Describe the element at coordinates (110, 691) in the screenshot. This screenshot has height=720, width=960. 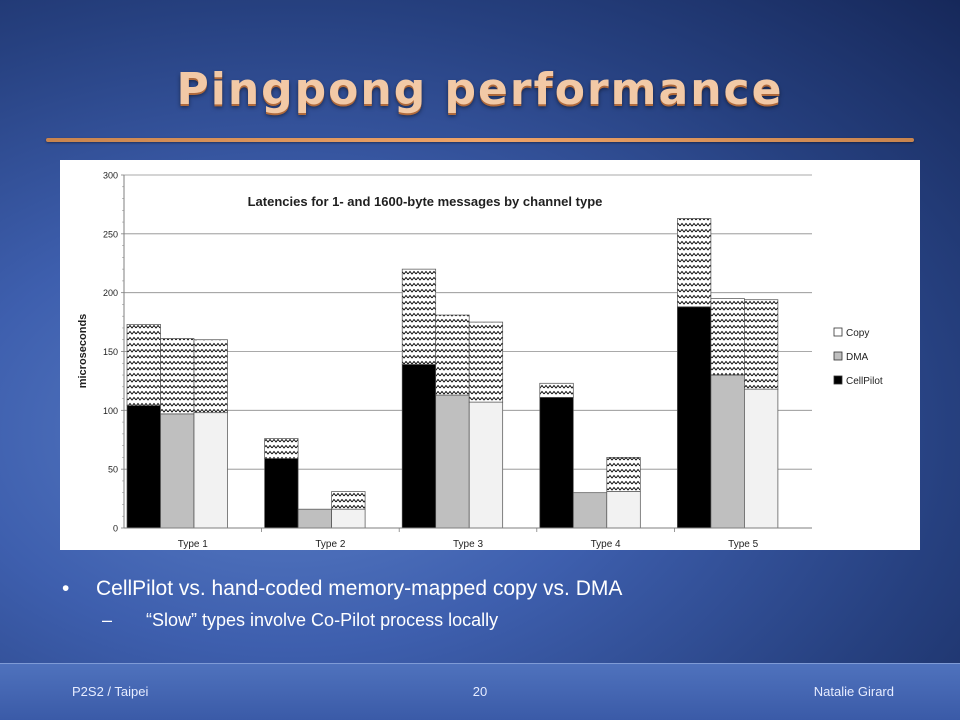
I see `footer-left: P2S2 / Taipei` at that location.